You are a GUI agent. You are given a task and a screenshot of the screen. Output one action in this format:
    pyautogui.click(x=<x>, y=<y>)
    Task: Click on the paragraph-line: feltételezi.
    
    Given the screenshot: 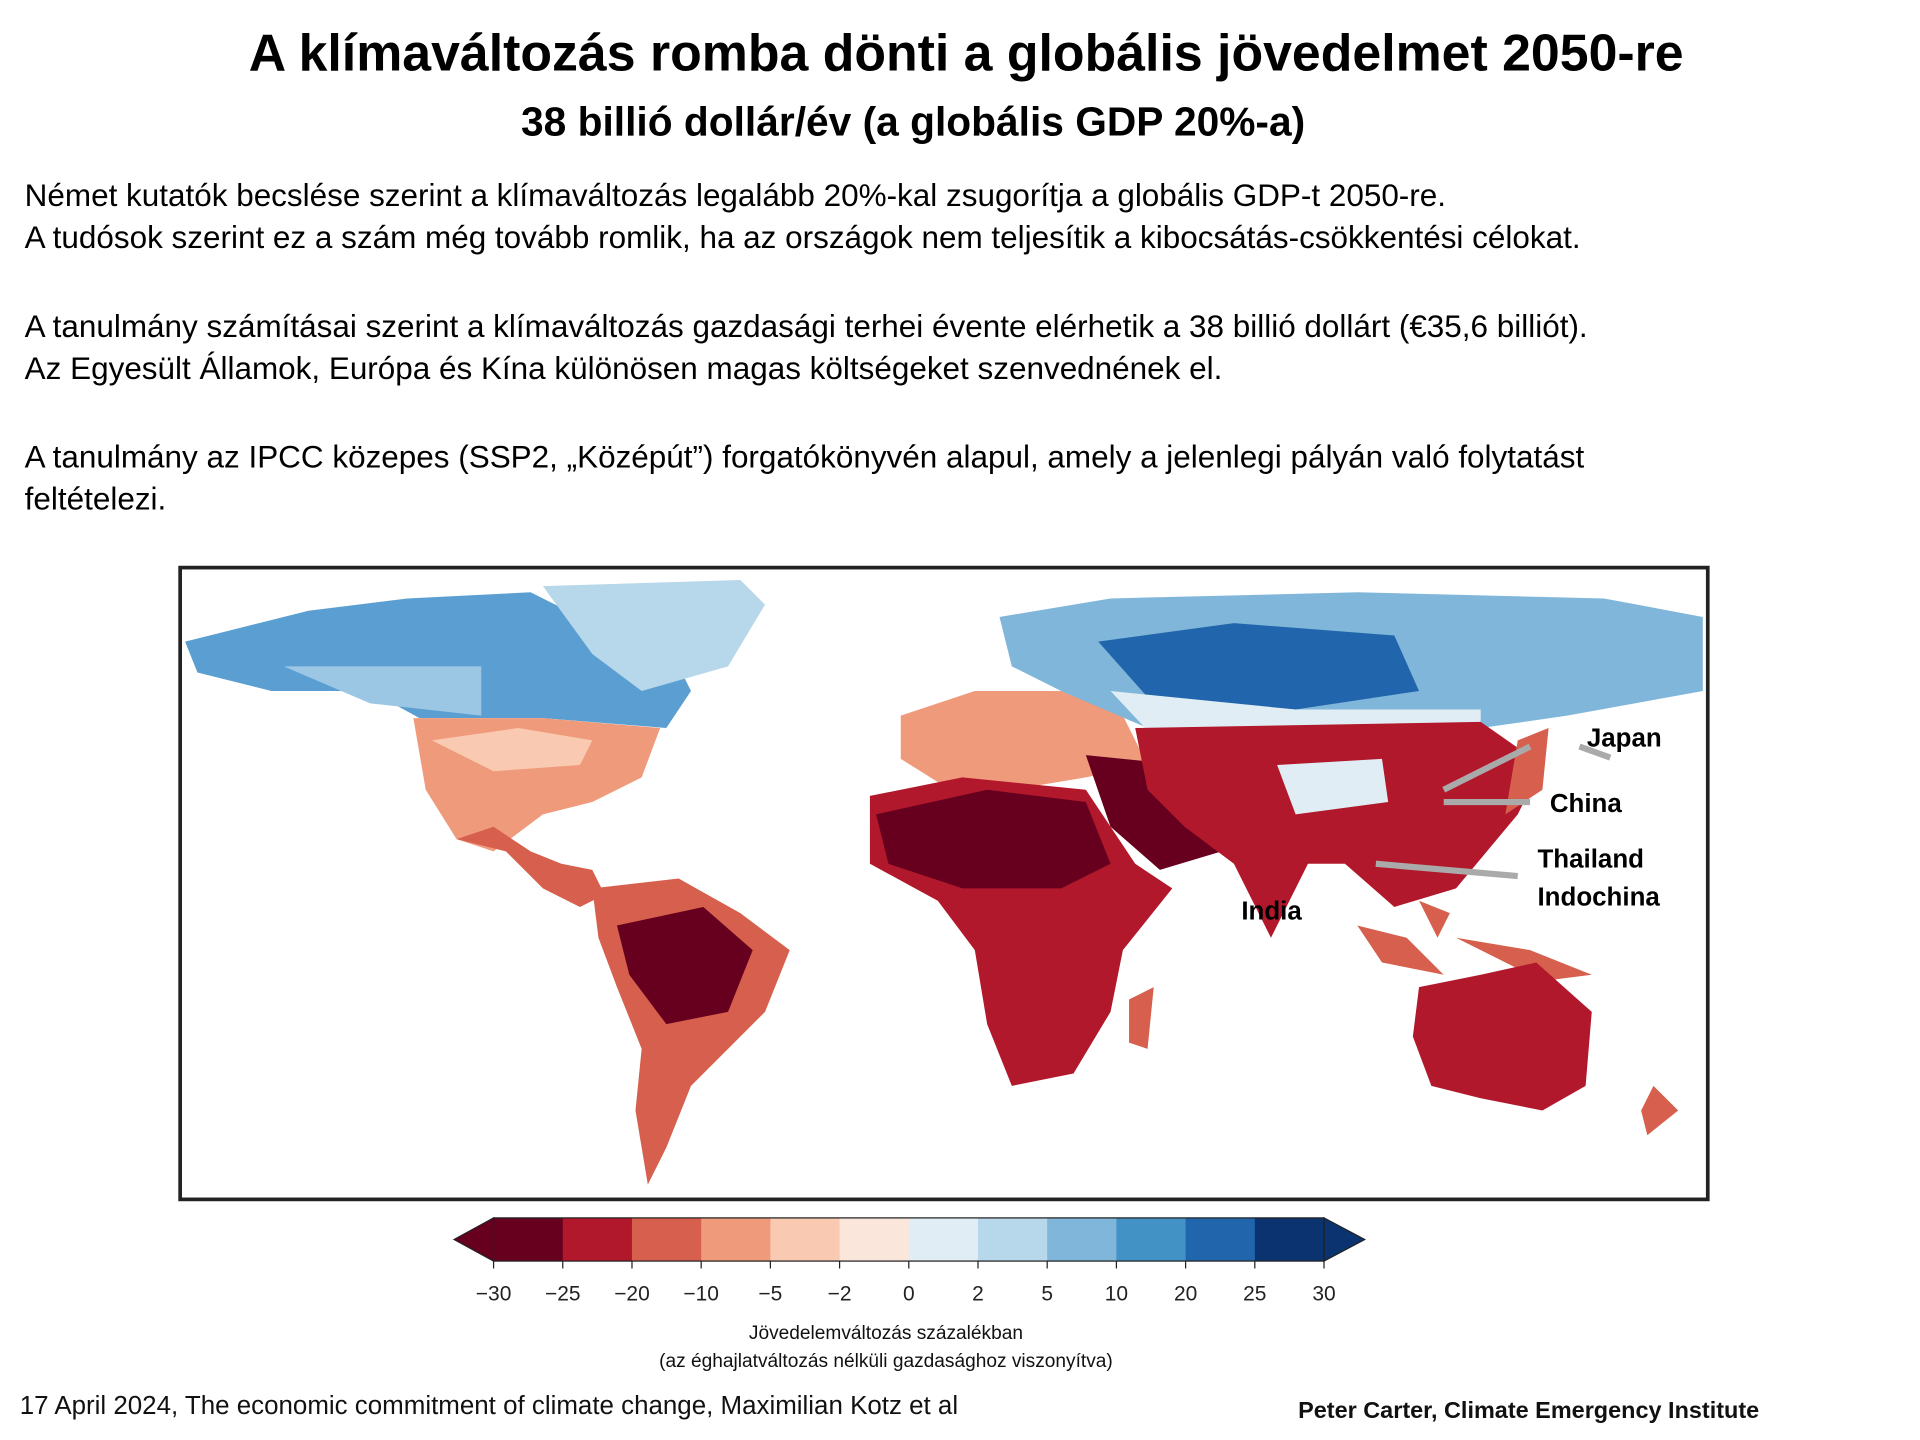 What is the action you would take?
    pyautogui.click(x=96, y=499)
    